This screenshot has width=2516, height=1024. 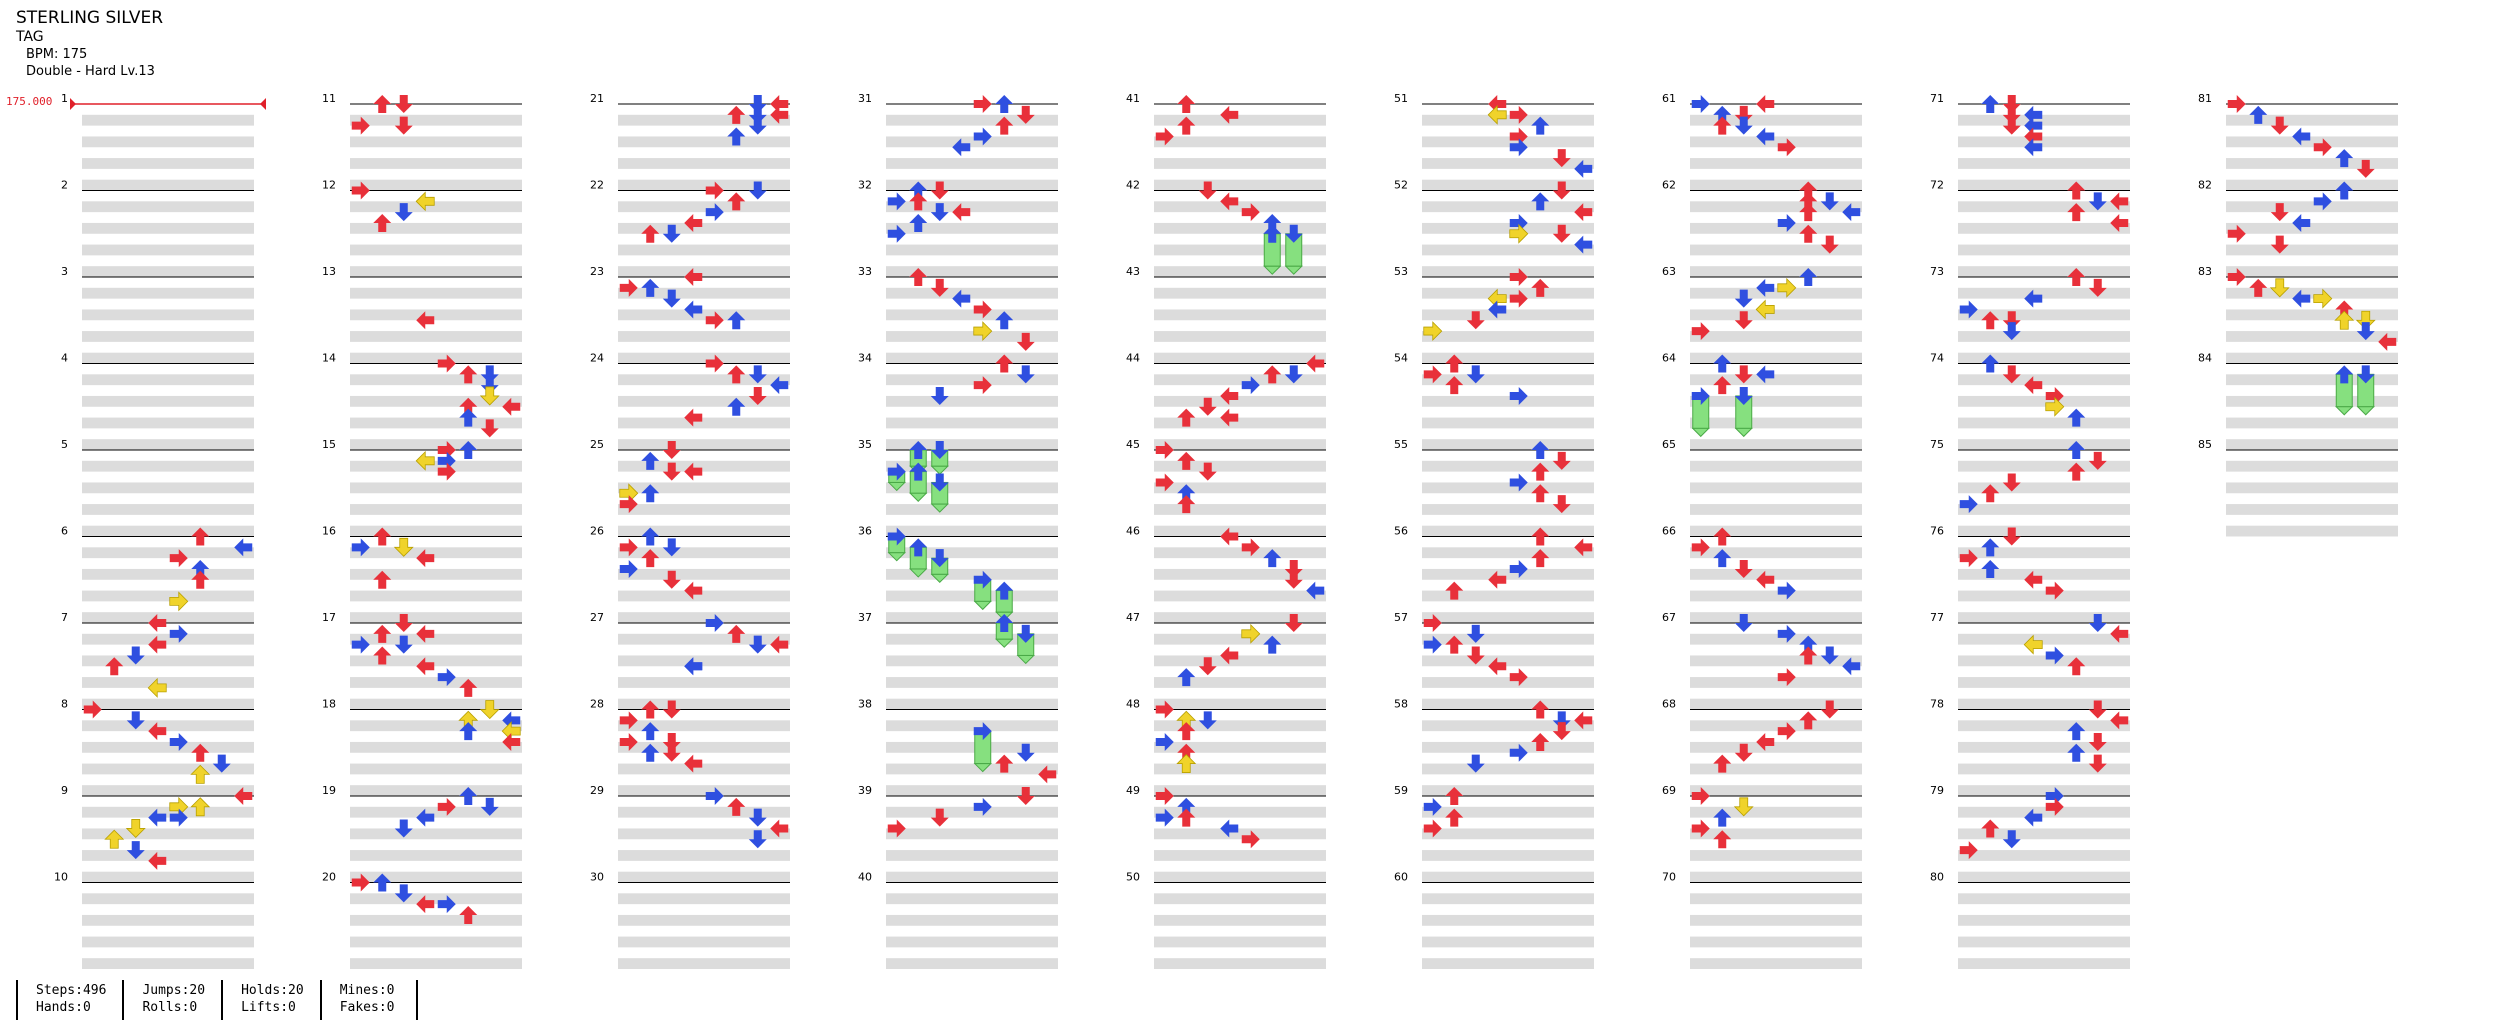 I want to click on measure-number: 68, so click(x=1669, y=704).